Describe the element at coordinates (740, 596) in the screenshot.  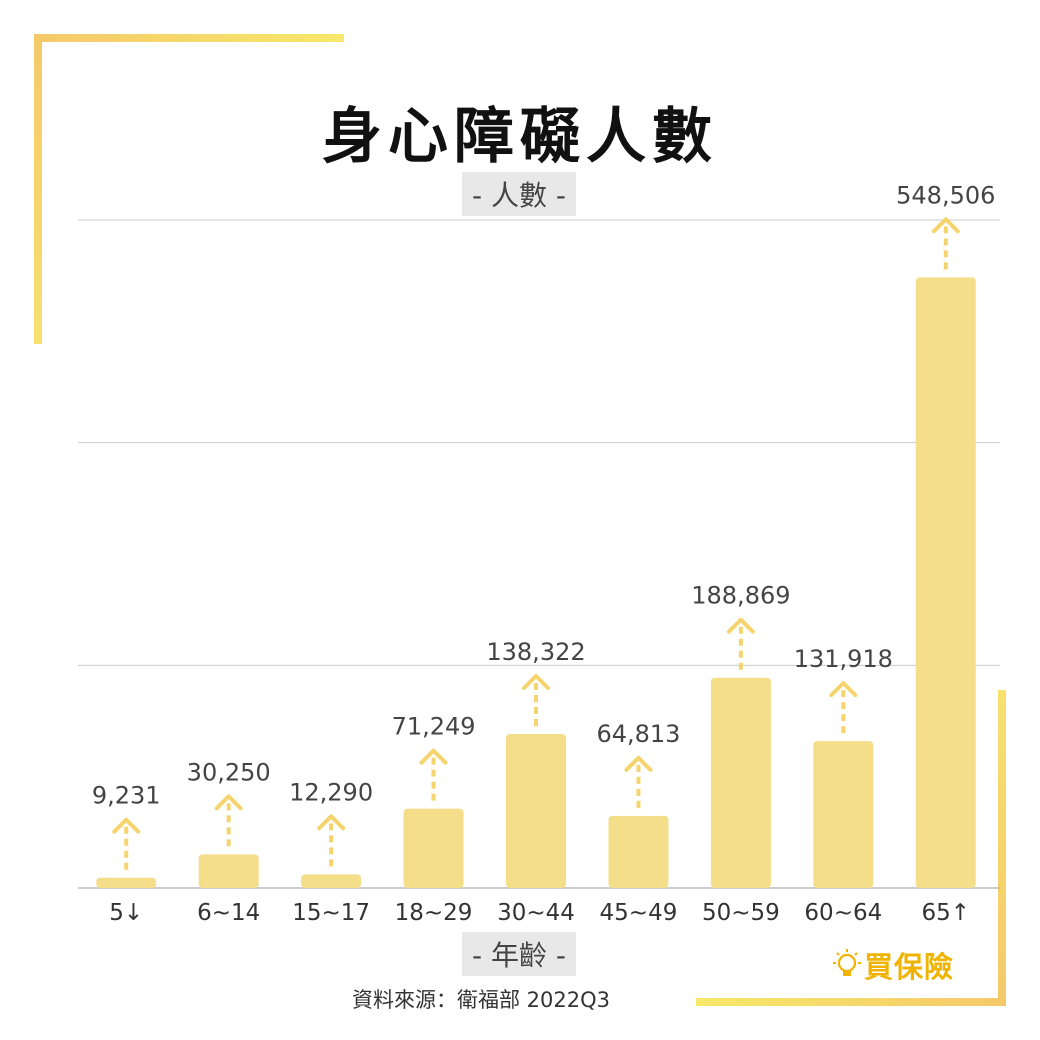
I see `data-label: 188,869` at that location.